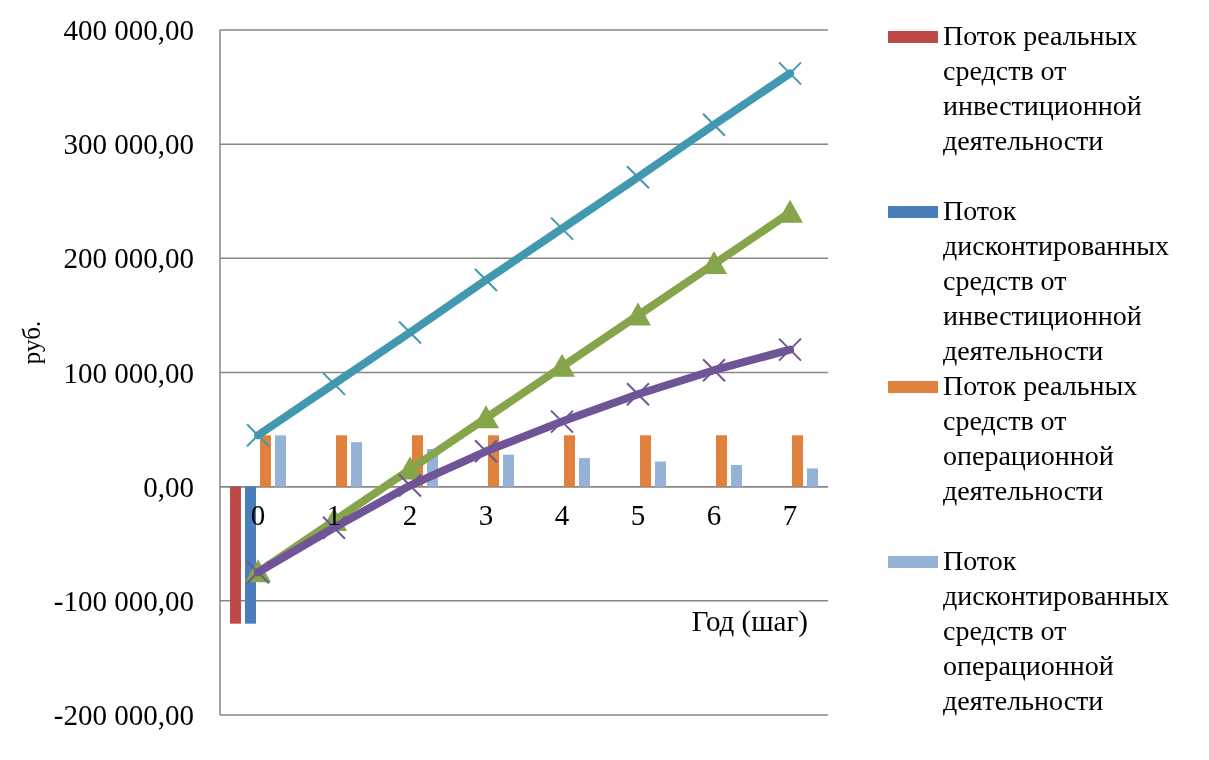 The width and height of the screenshot is (1209, 760). Describe the element at coordinates (790, 514) in the screenshot. I see `x-tick-label: 7` at that location.